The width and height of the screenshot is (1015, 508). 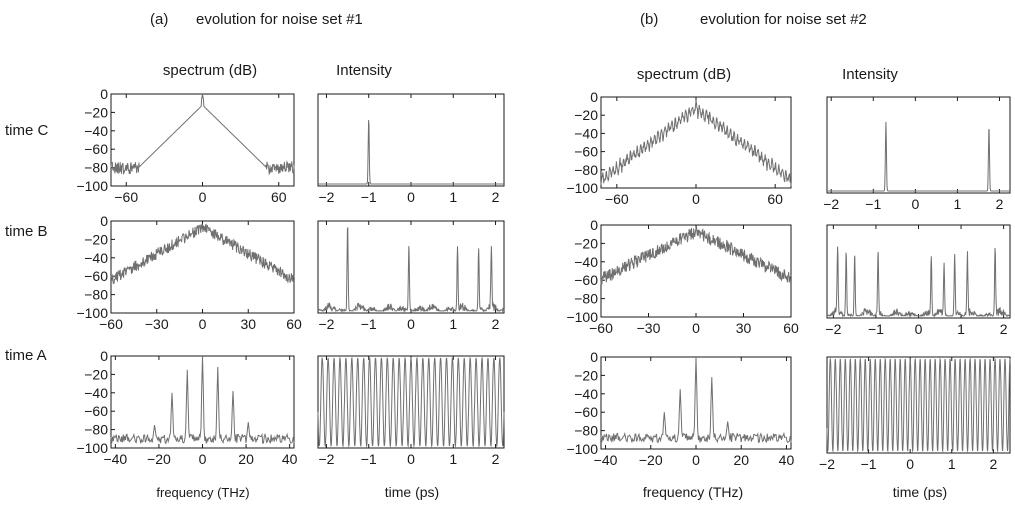 What do you see at coordinates (741, 460) in the screenshot?
I see `b-A-spectrum-xtick-label: 20` at bounding box center [741, 460].